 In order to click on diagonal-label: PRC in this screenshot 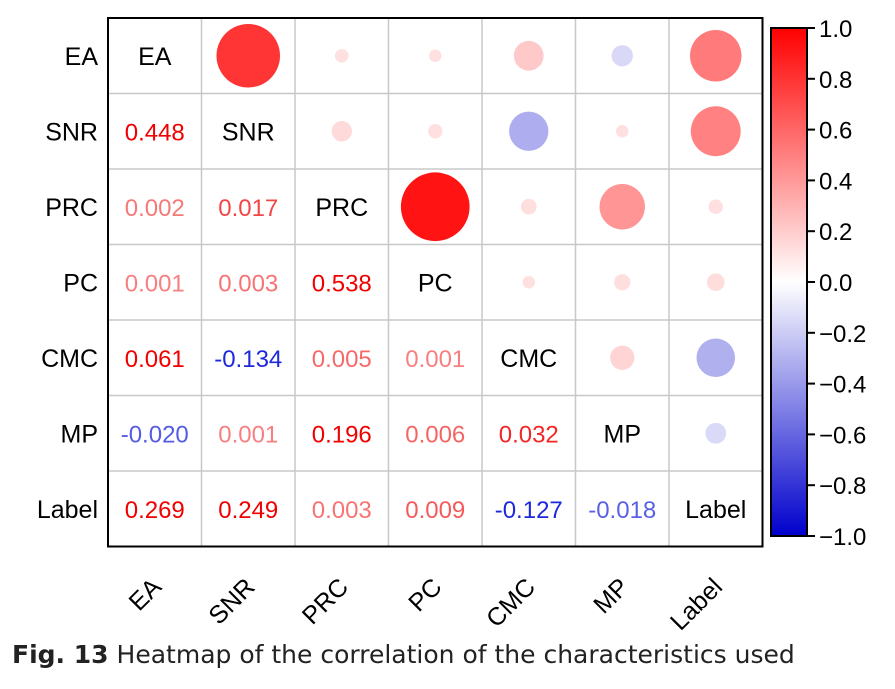, I will do `click(341, 208)`.